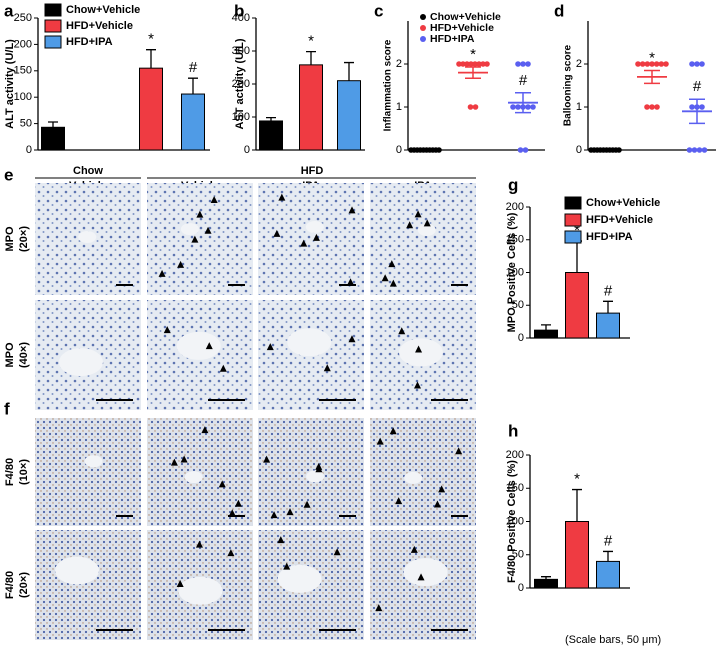 This screenshot has height=648, width=720. I want to click on y-axis-label: Inflammation score, so click(388, 85).